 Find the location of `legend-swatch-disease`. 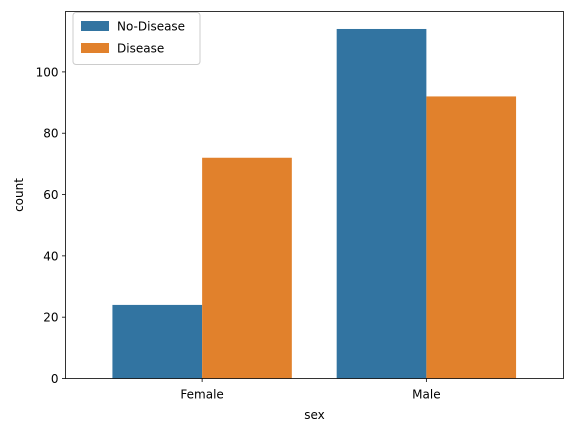

legend-swatch-disease is located at coordinates (95, 48).